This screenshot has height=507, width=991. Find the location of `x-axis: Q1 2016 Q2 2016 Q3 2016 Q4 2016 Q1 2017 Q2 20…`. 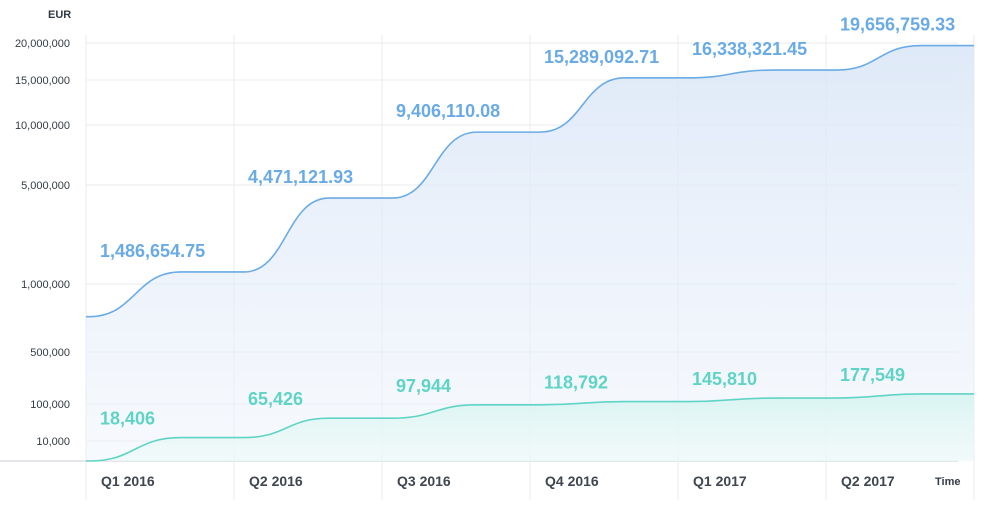

x-axis: Q1 2016 Q2 2016 Q3 2016 Q4 2016 Q1 2017 Q2 20… is located at coordinates (498, 481).